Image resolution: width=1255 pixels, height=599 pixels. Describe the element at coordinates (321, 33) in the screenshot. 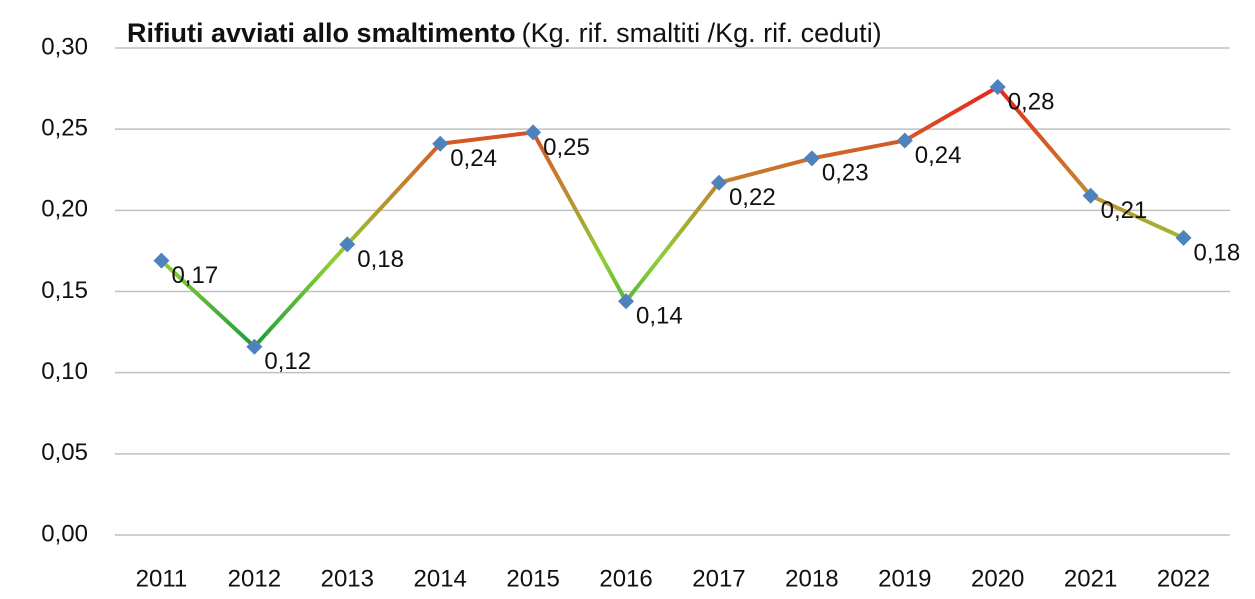

I see `title-main: Rifiuti avviati allo smaltimento` at that location.